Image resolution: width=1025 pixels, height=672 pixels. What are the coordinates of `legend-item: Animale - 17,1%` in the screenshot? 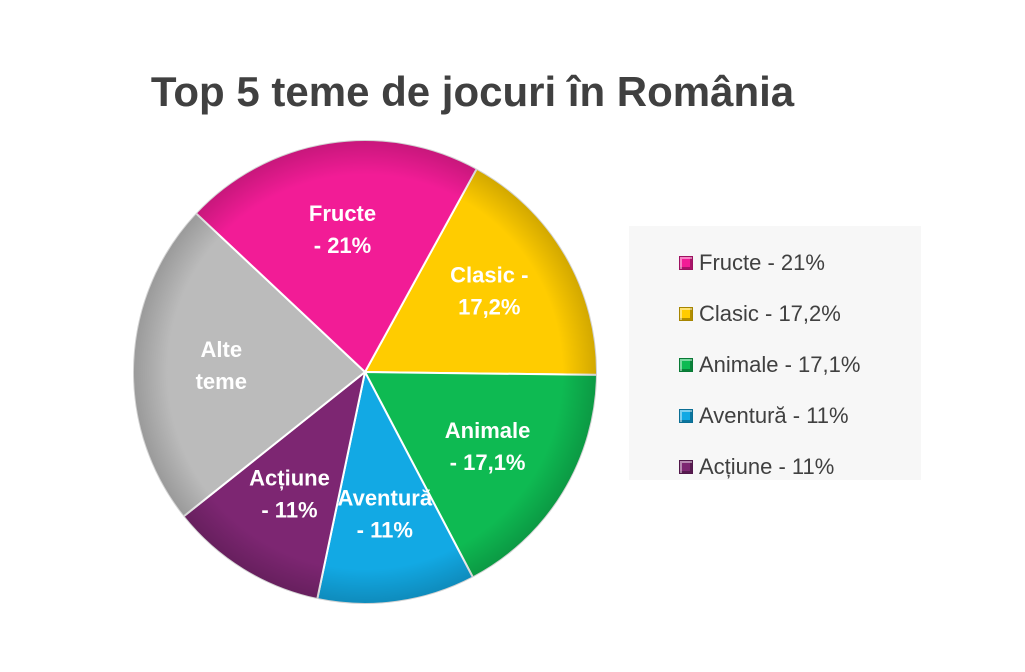 It's located at (775, 364).